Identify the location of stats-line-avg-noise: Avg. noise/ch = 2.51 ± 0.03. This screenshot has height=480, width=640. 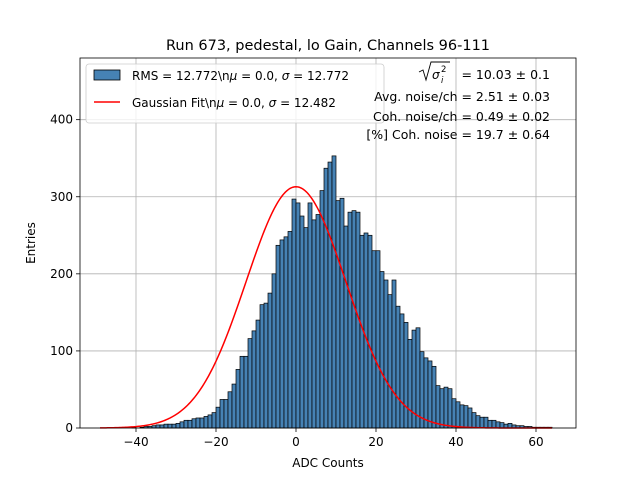
(462, 96).